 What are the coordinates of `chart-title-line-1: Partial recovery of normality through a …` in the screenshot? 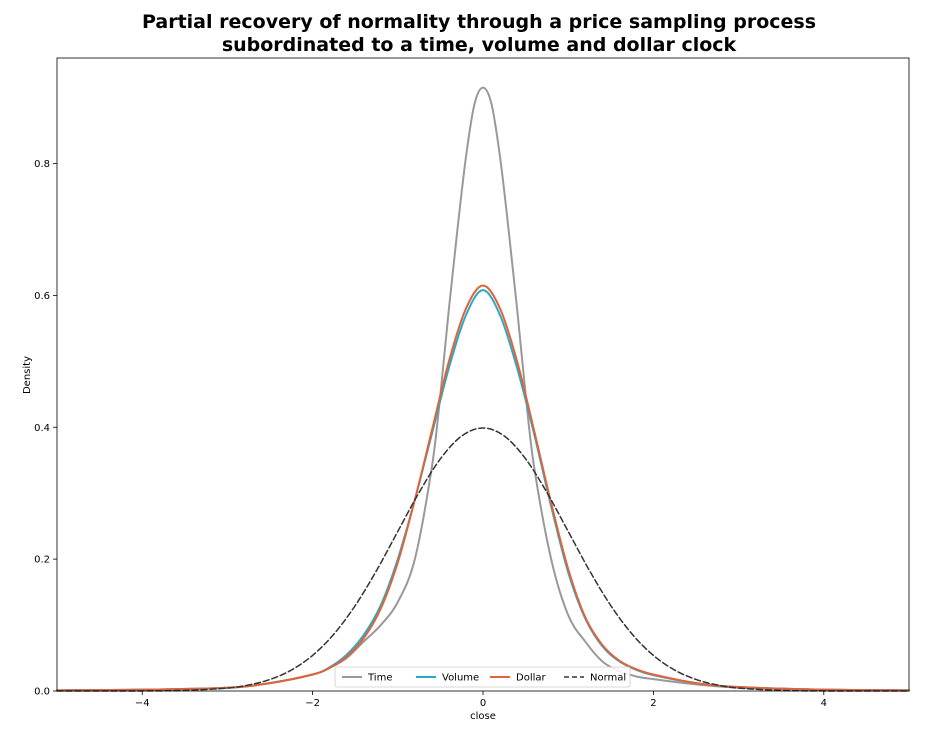 It's located at (479, 22).